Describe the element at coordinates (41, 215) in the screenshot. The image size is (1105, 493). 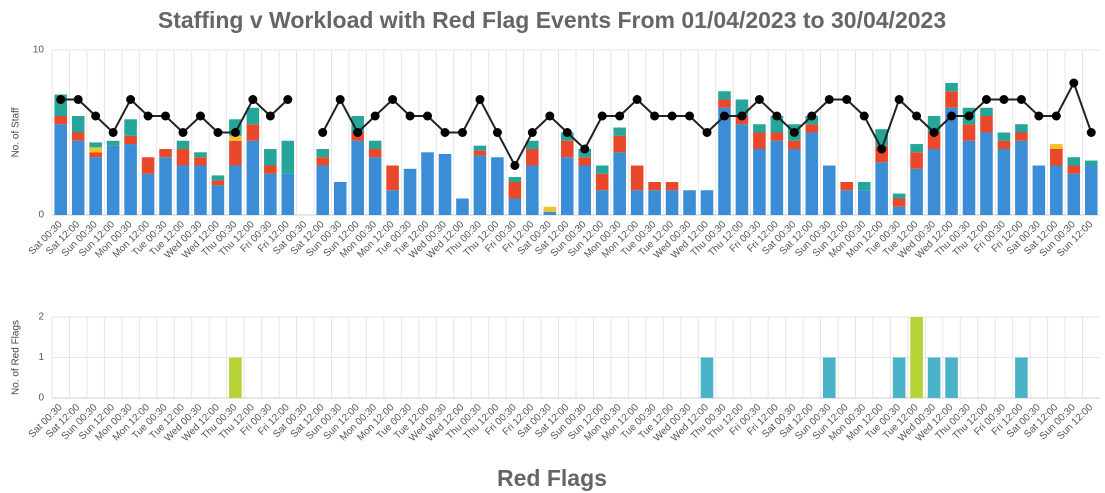
I see `y-tick-label: 0` at that location.